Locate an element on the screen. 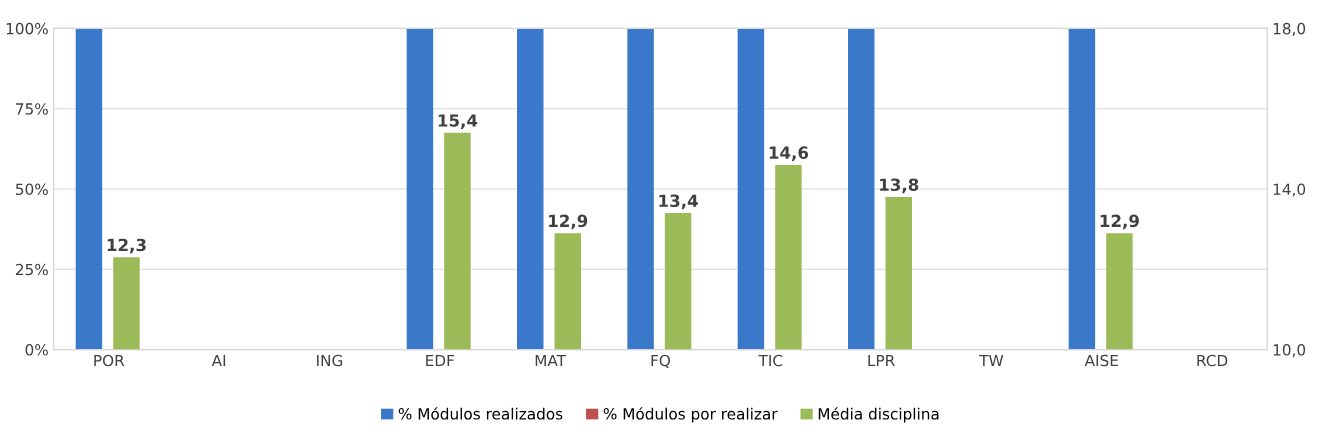 The image size is (1341, 437). y-tick-label: 75% is located at coordinates (32, 109).